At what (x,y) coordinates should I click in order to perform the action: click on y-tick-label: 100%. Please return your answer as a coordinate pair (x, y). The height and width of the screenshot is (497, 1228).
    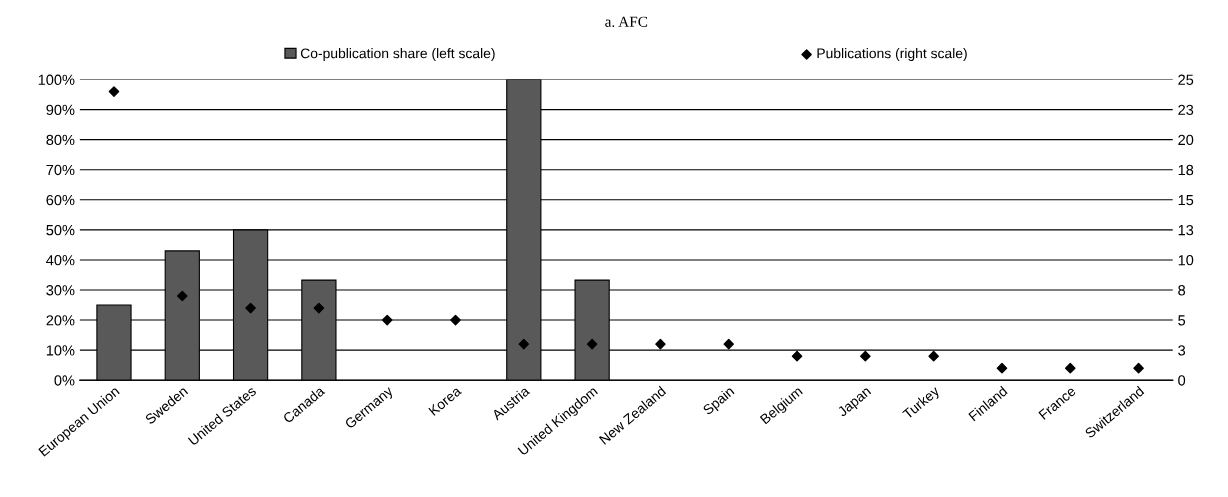
    Looking at the image, I should click on (56, 79).